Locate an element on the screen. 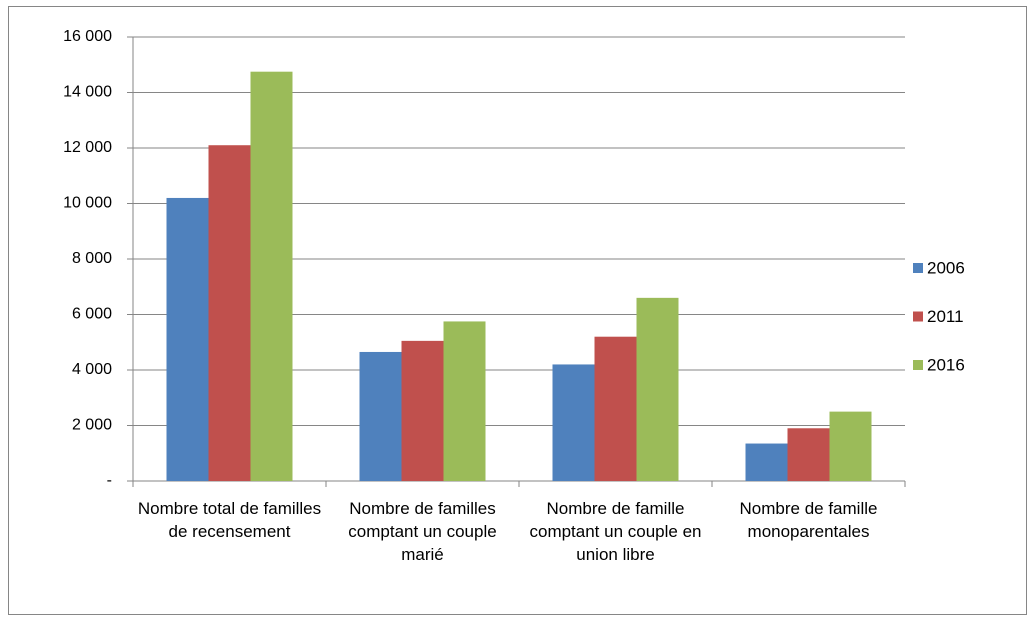 The height and width of the screenshot is (622, 1035). y-tick-label: 12 000 is located at coordinates (87, 147).